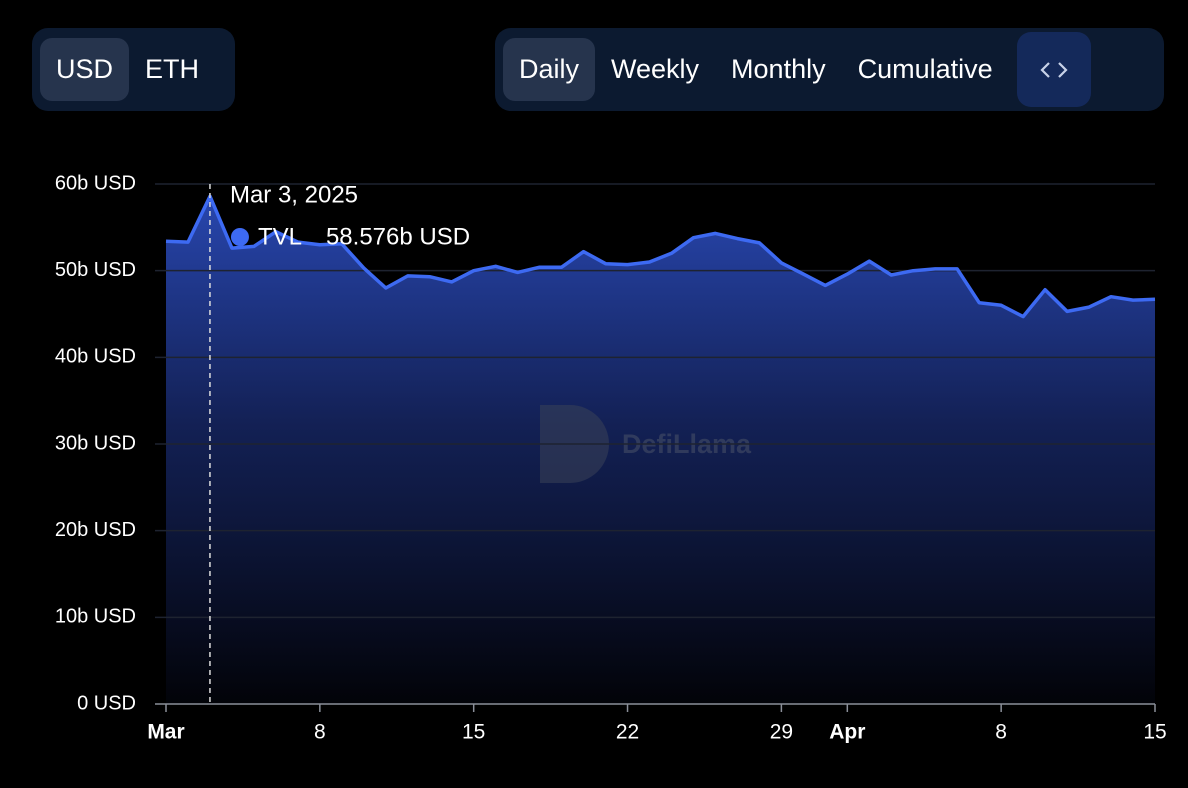 The width and height of the screenshot is (1188, 788). I want to click on line, so click(660, 256).